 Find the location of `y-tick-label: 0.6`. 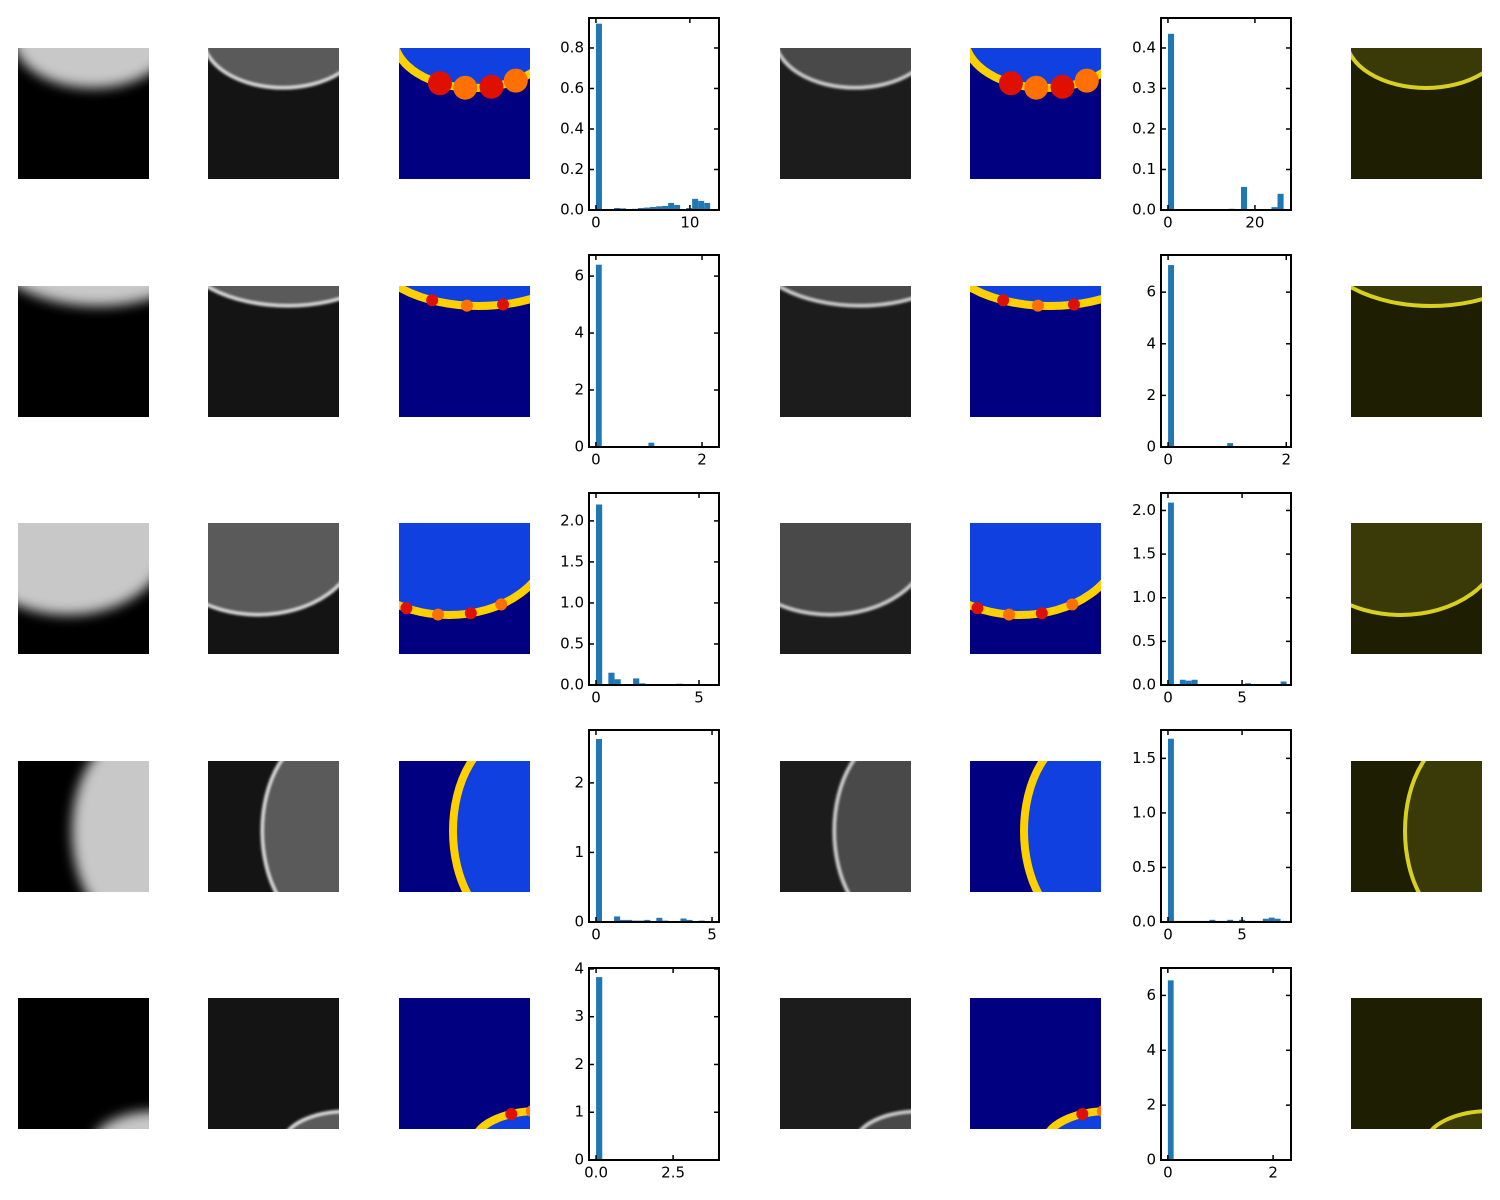

y-tick-label: 0.6 is located at coordinates (572, 88).